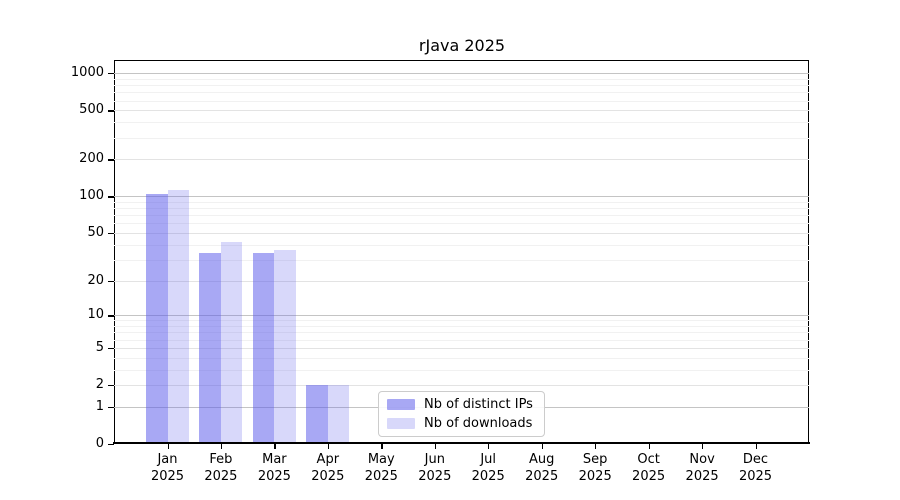  Describe the element at coordinates (461, 414) in the screenshot. I see `legend: Nb of distinct IPs Nb of downloads` at that location.